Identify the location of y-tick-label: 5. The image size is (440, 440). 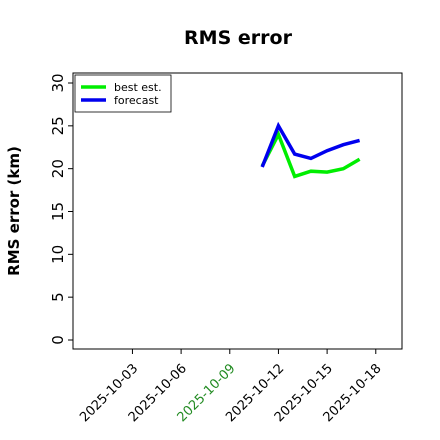
(58, 297).